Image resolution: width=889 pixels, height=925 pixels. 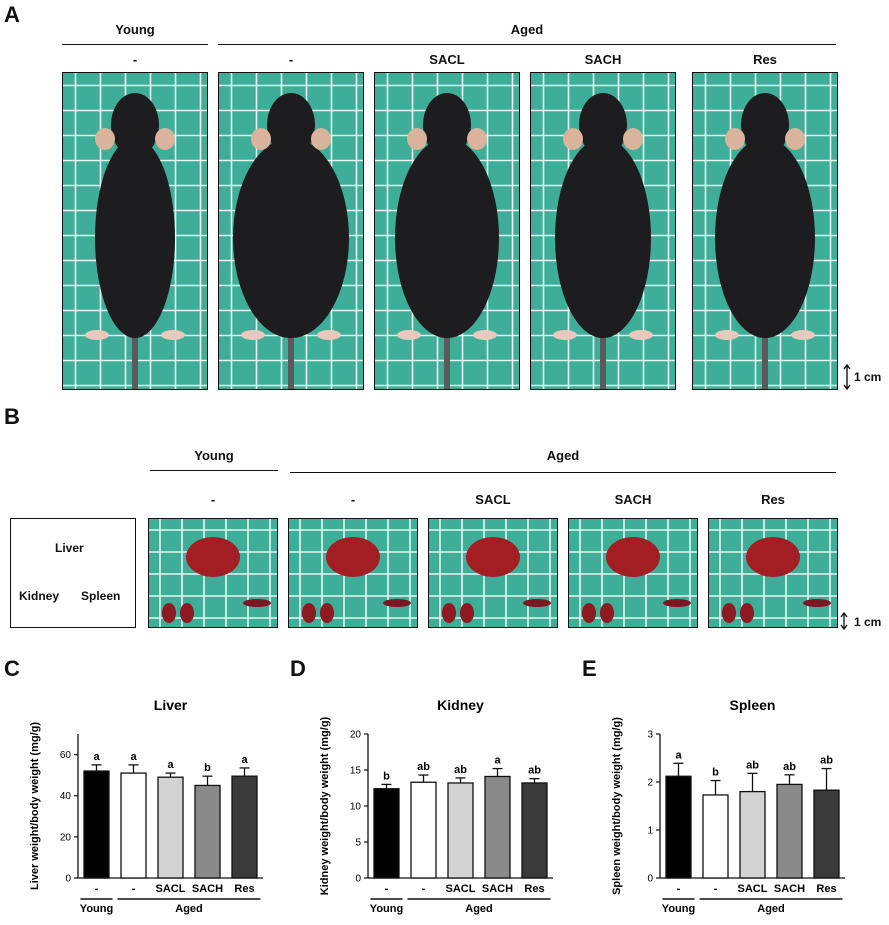 What do you see at coordinates (678, 909) in the screenshot?
I see `group-label-young: Young` at bounding box center [678, 909].